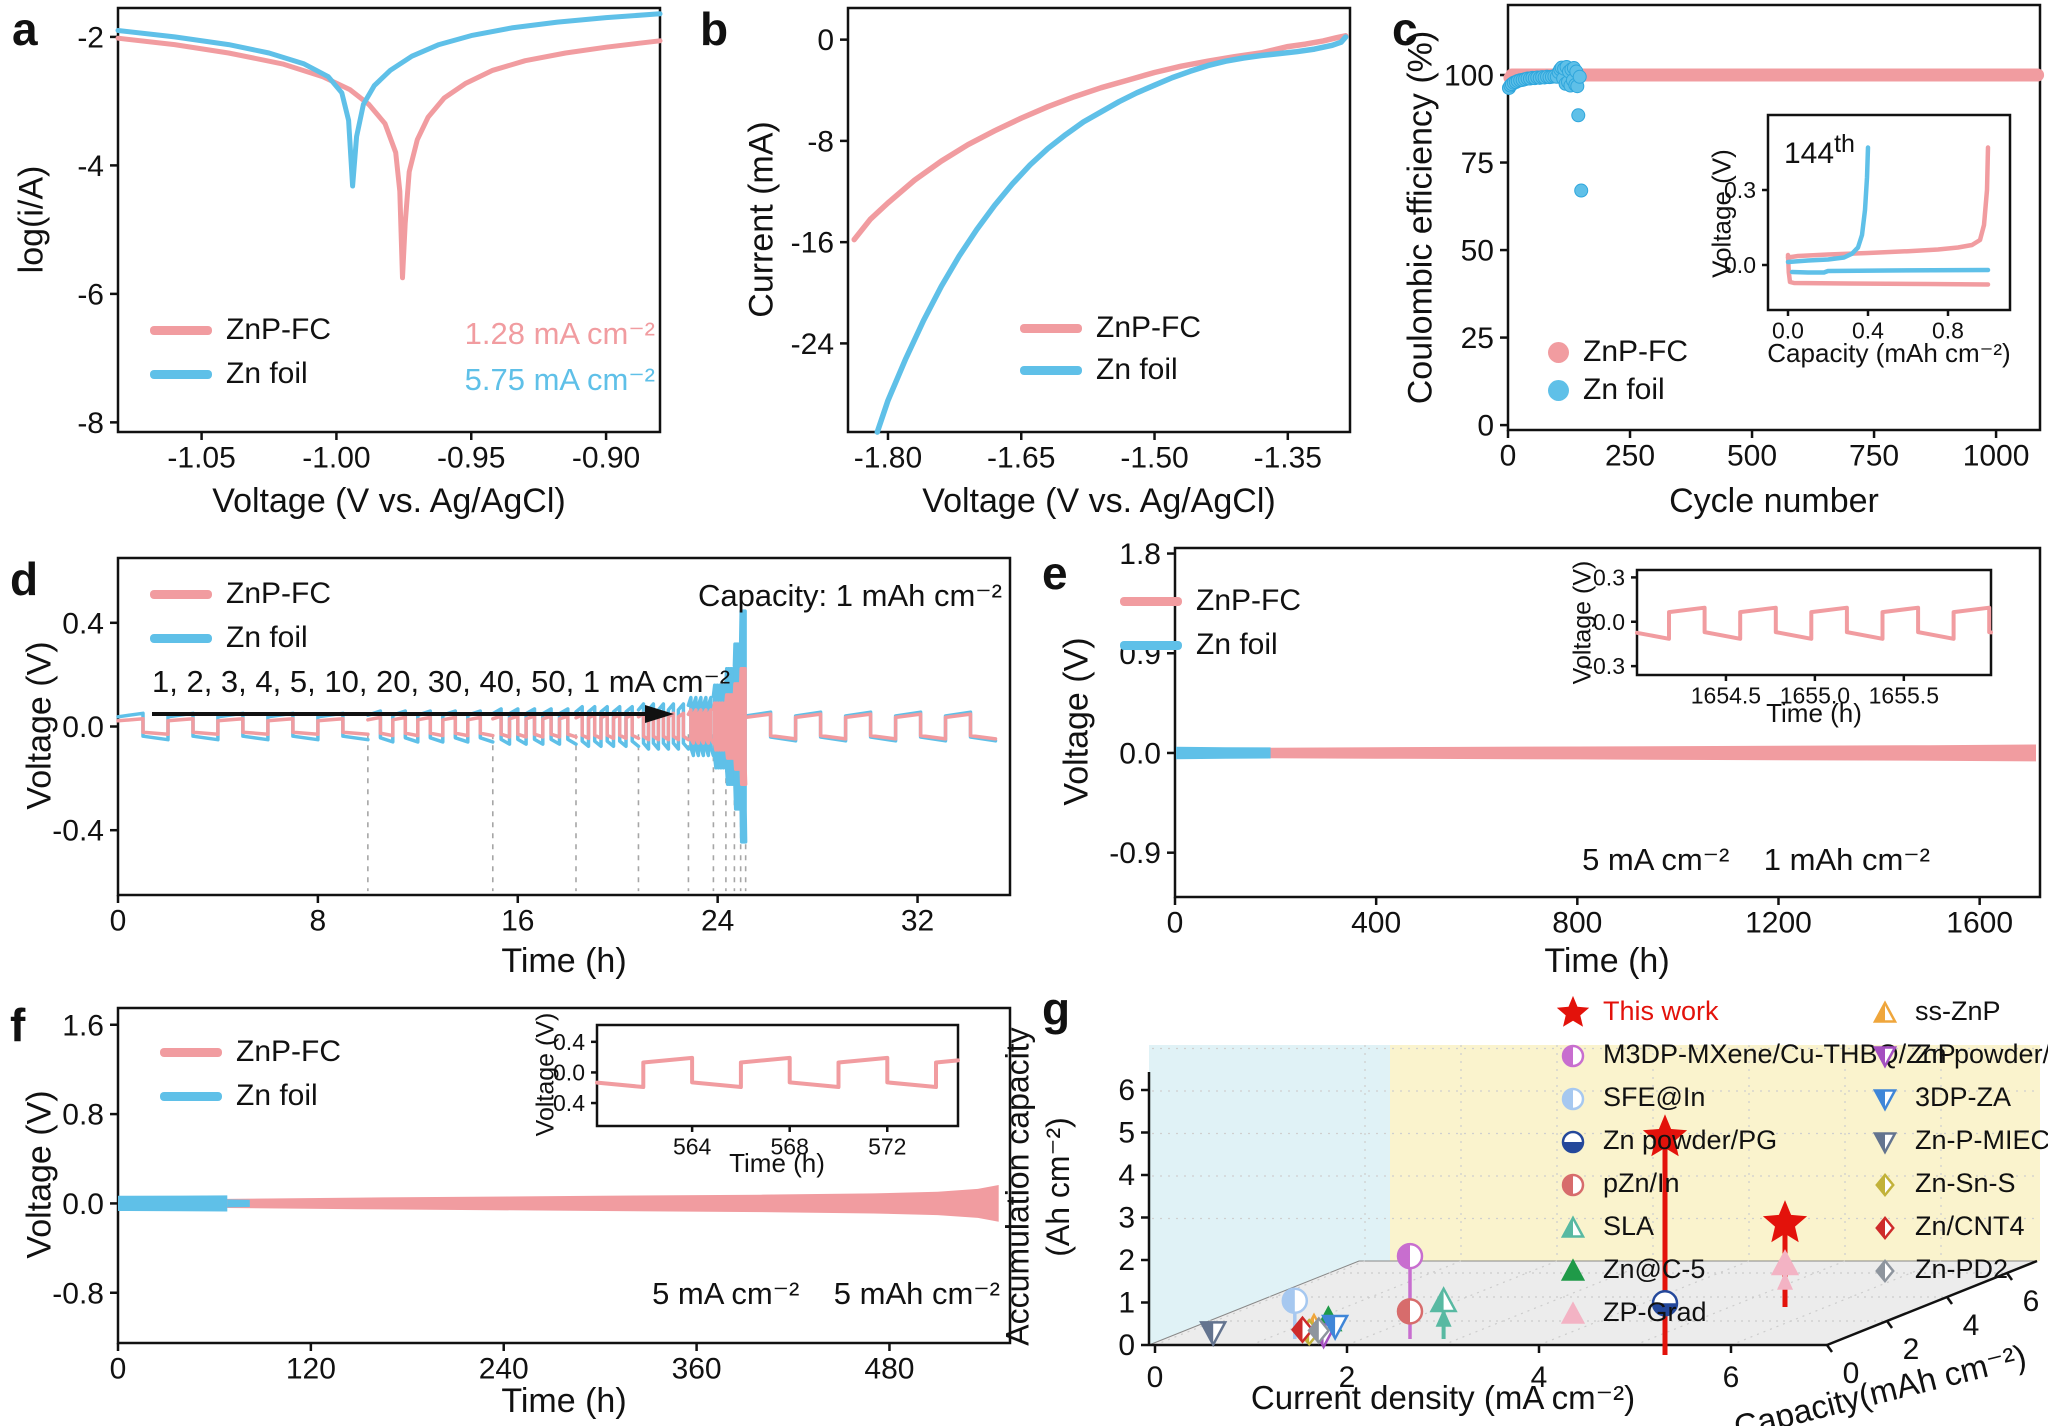  What do you see at coordinates (1175, 923) in the screenshot?
I see `x-tick-label: 0` at bounding box center [1175, 923].